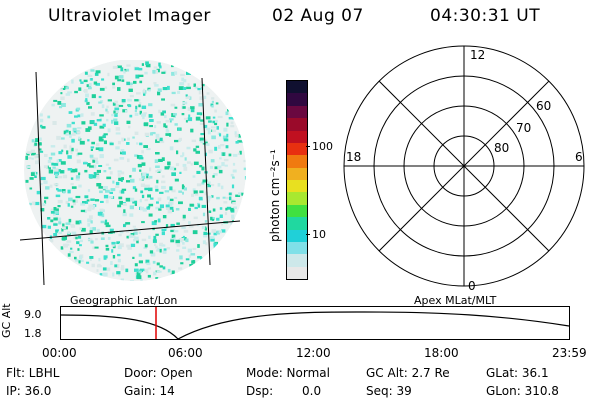  Describe the element at coordinates (185, 353) in the screenshot. I see `xtick-0600: 06:00` at that location.